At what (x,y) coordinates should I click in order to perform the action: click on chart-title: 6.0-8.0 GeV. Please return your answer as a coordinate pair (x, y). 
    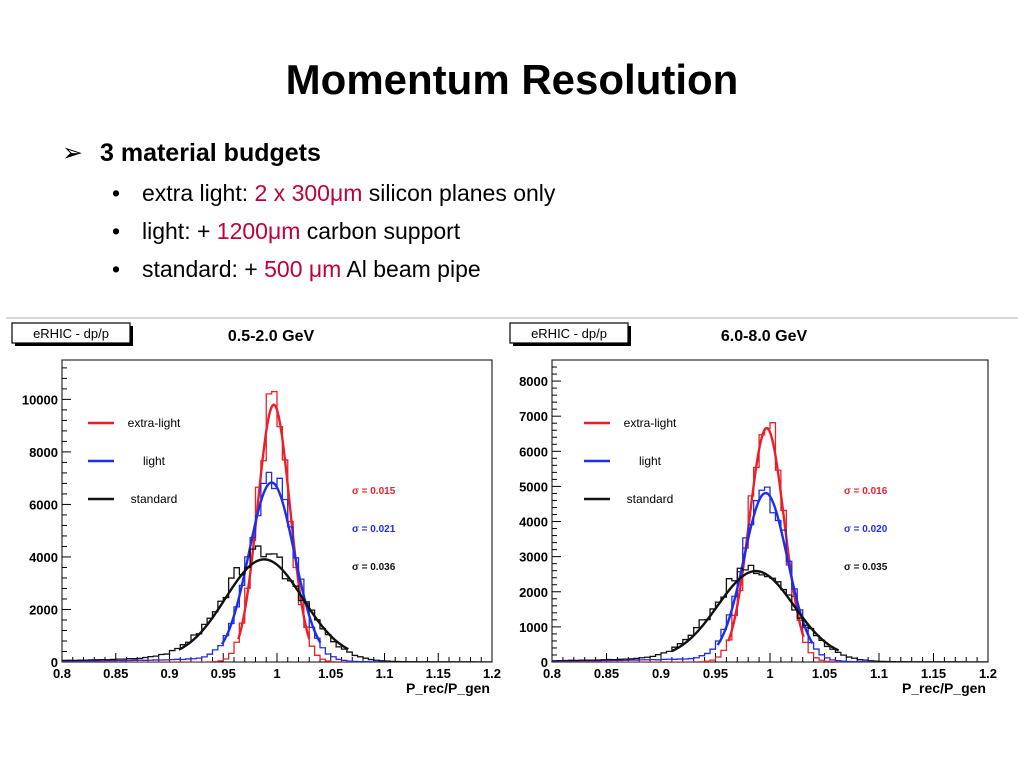
    Looking at the image, I should click on (764, 336).